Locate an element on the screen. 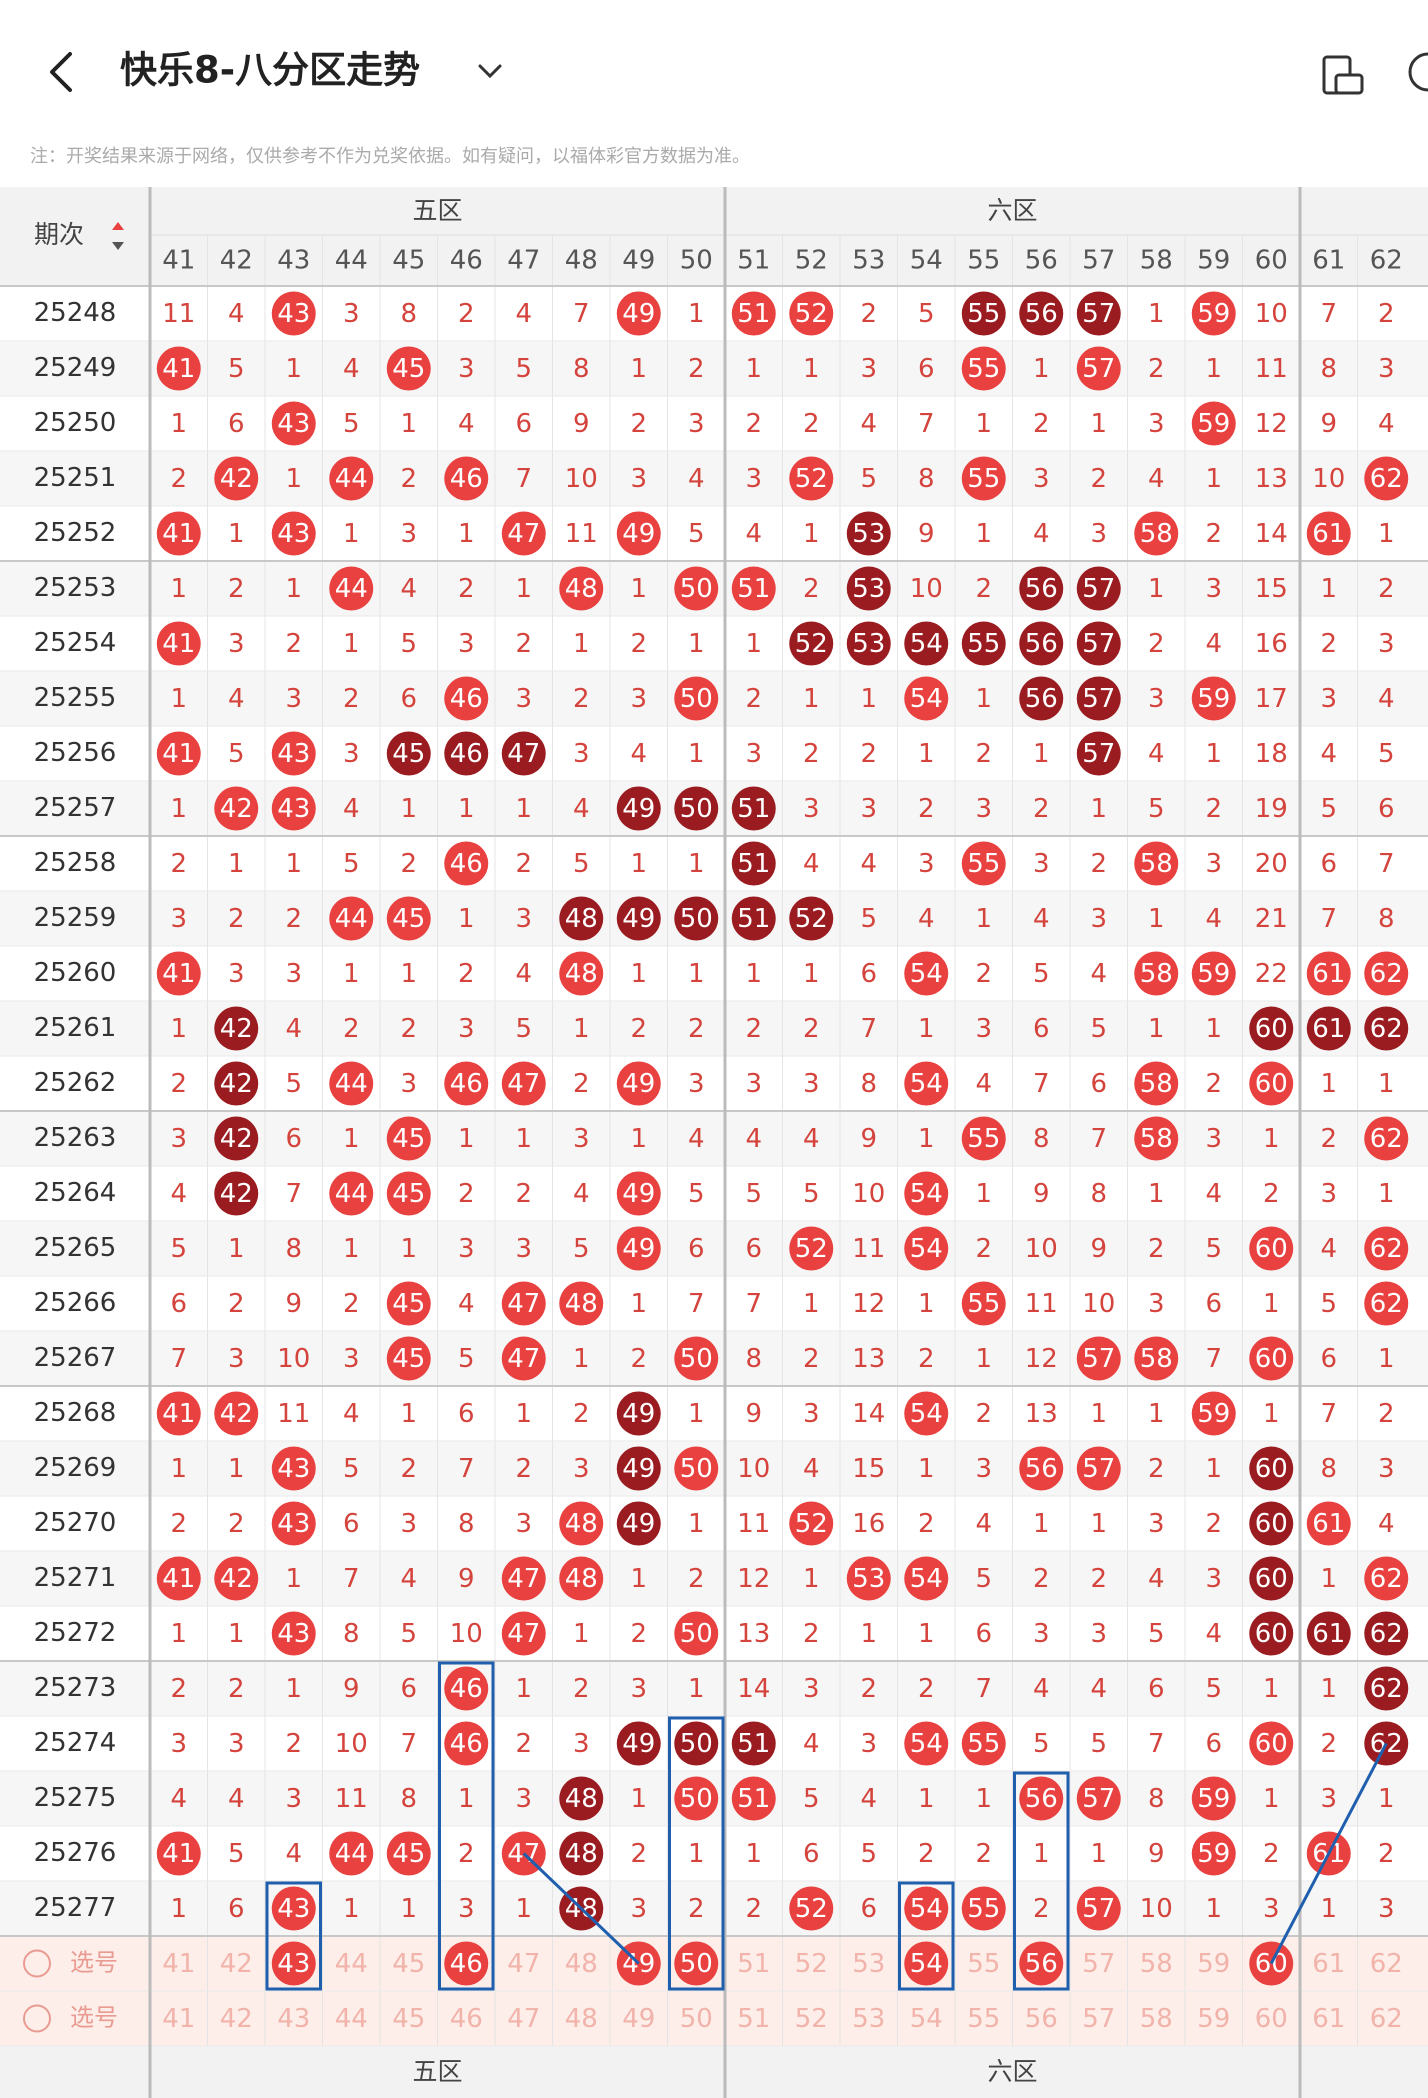 This screenshot has width=1428, height=2098. cell-number: 43 is located at coordinates (293, 1524).